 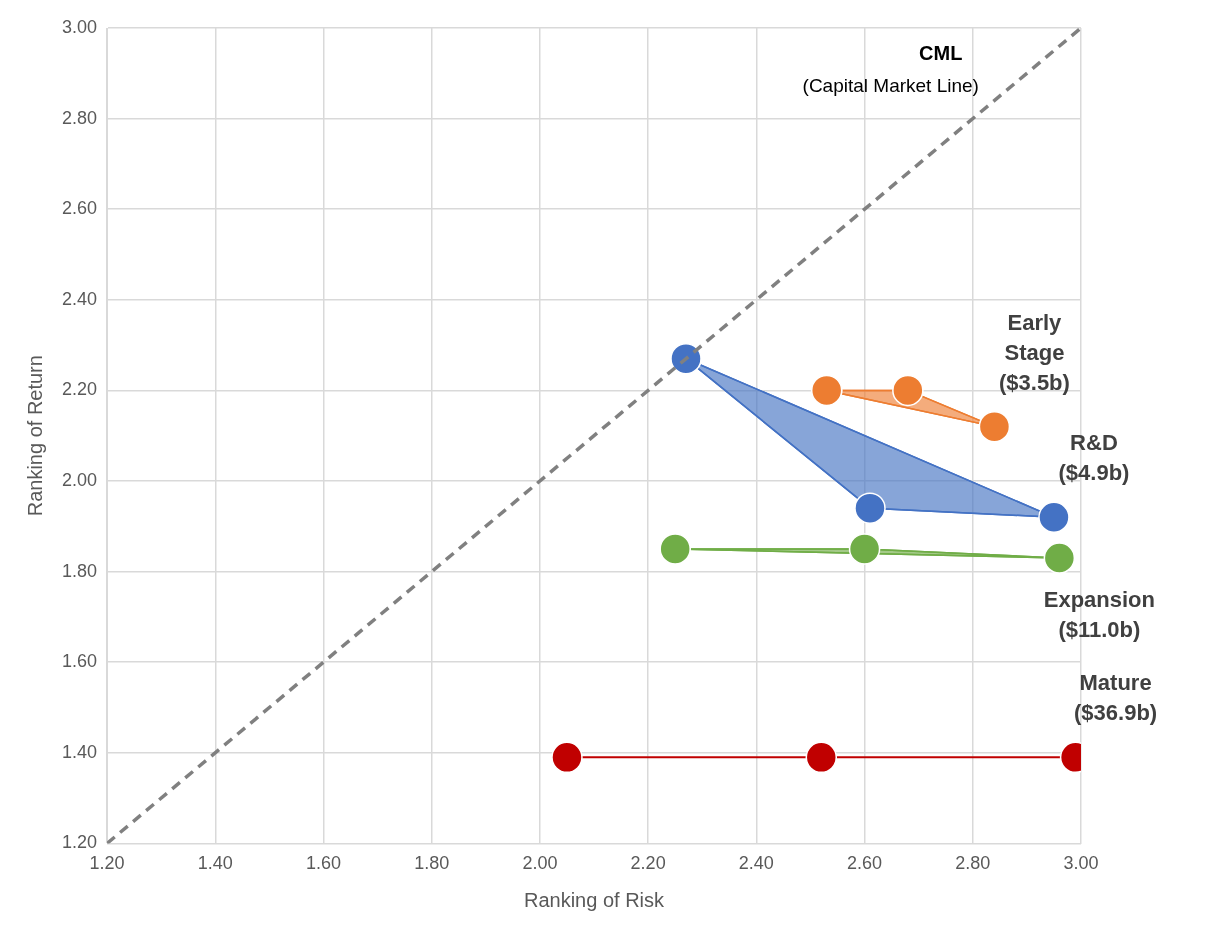 What do you see at coordinates (648, 863) in the screenshot?
I see `x-tick-label: 2.20` at bounding box center [648, 863].